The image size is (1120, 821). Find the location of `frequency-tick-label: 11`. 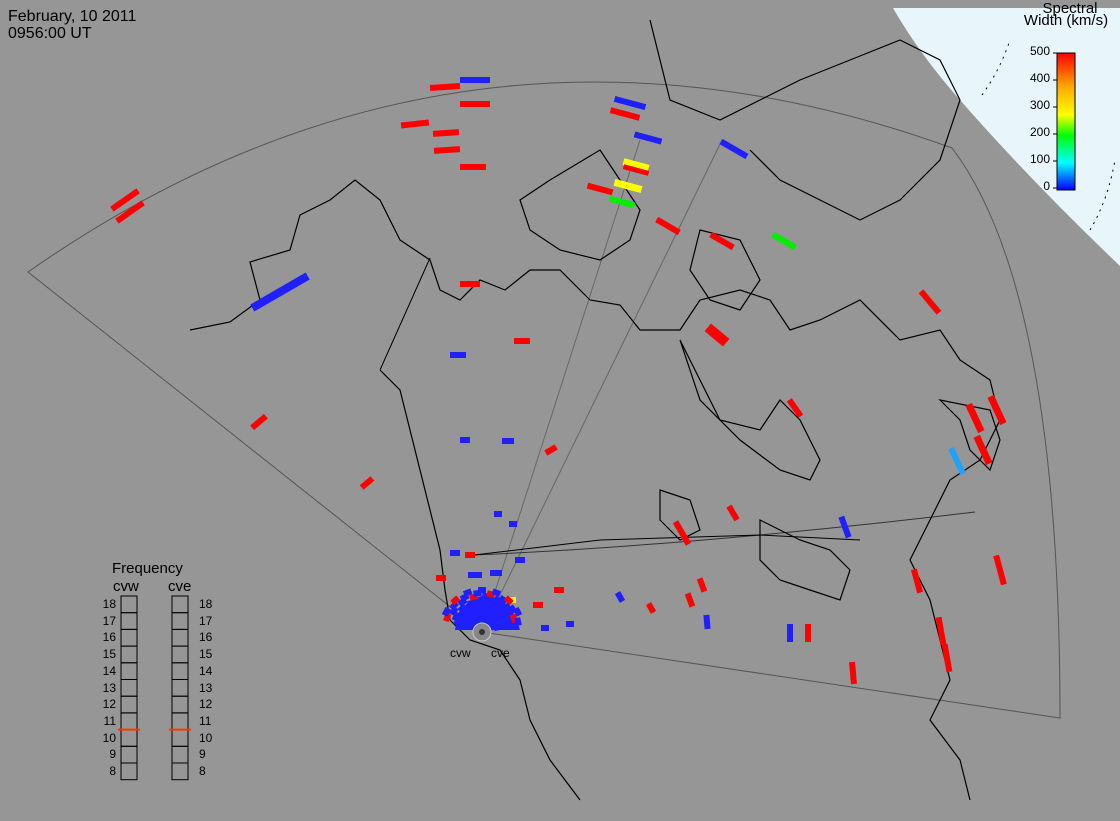

frequency-tick-label: 11 is located at coordinates (109, 720).